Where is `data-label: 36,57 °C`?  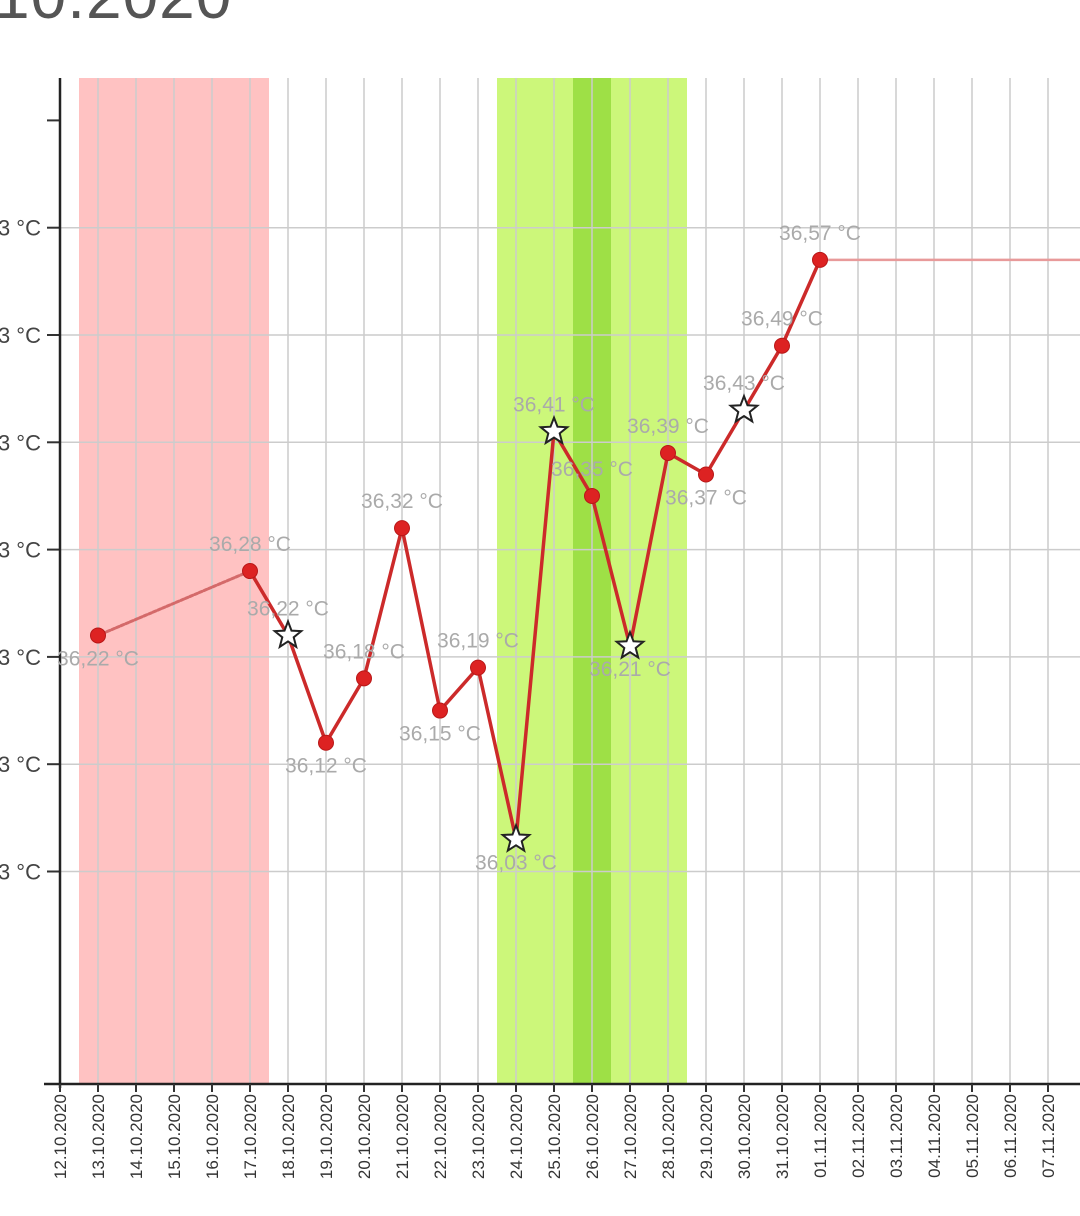
data-label: 36,57 °C is located at coordinates (820, 233).